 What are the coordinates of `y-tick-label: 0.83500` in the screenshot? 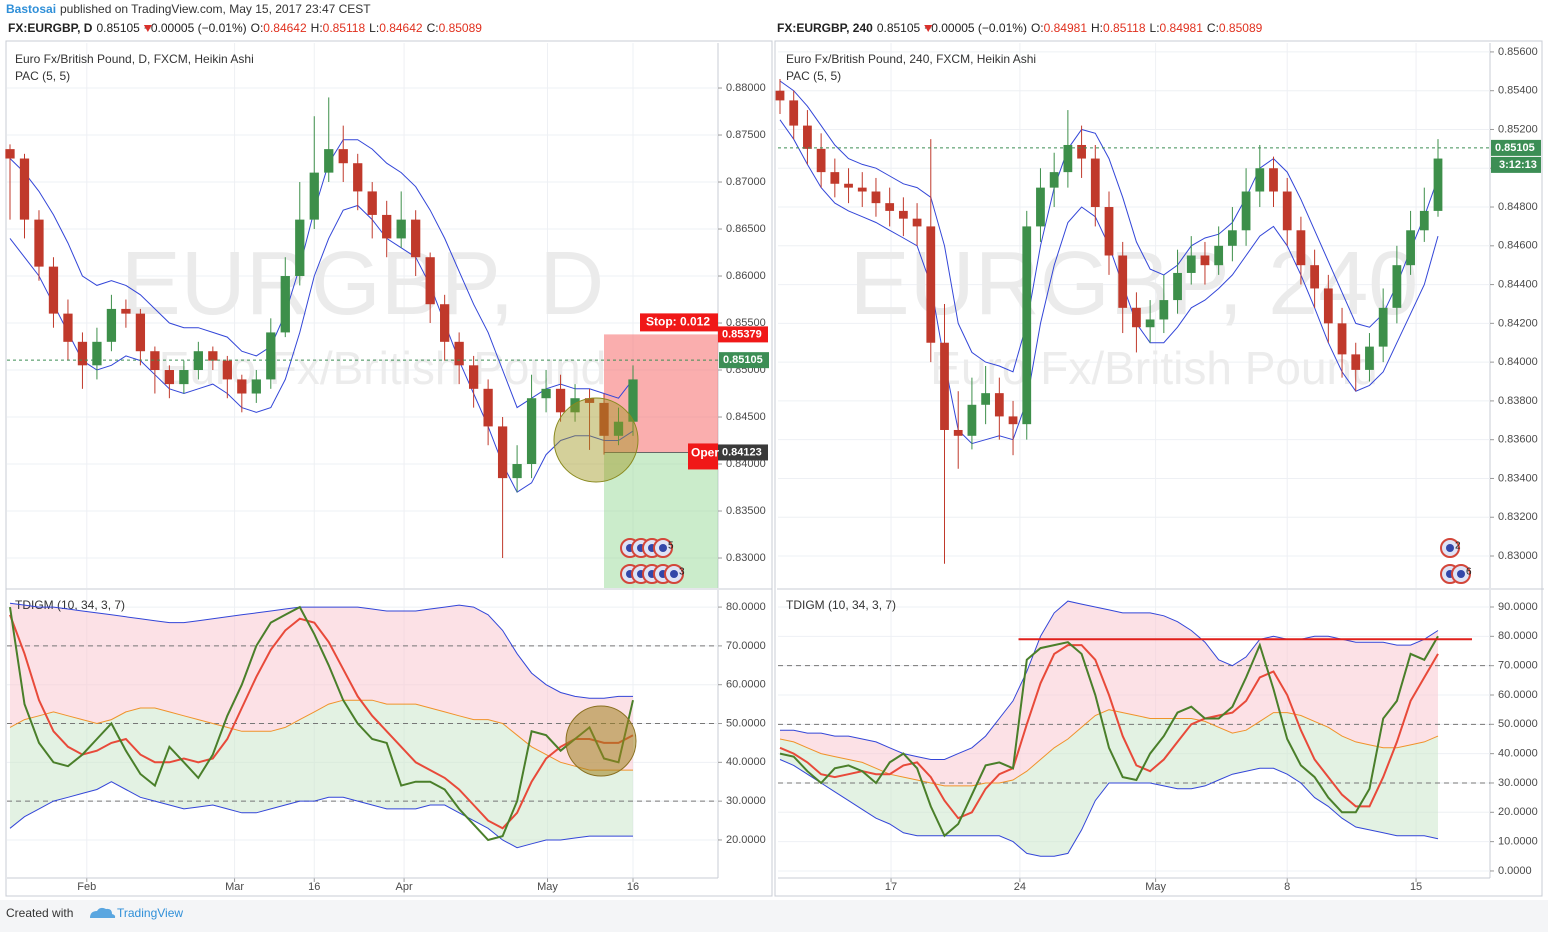 It's located at (746, 511).